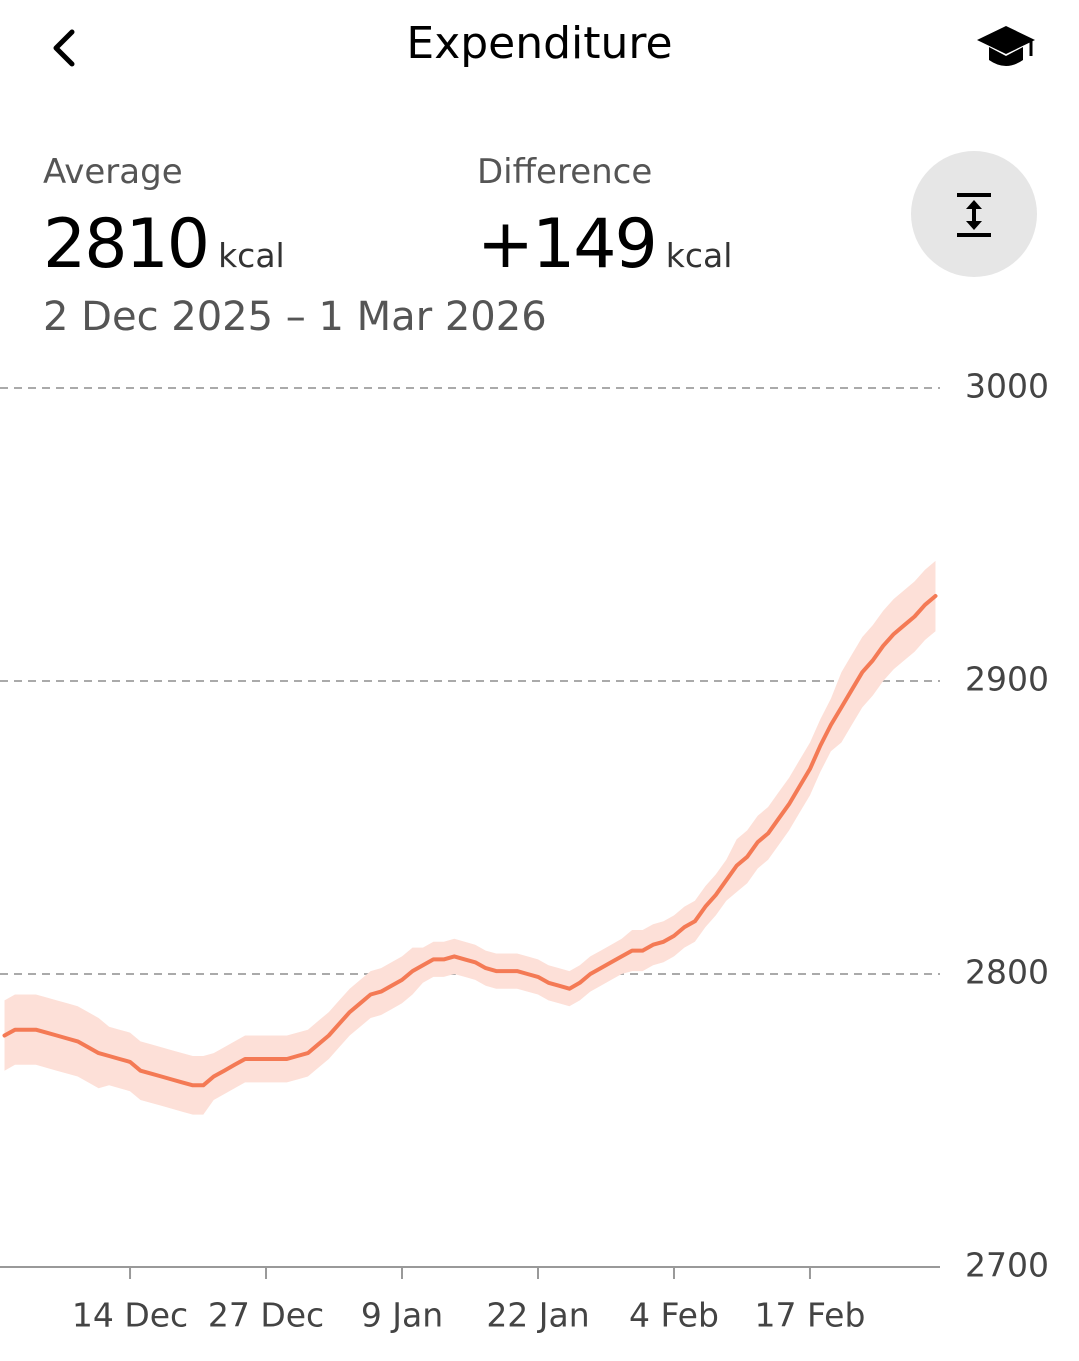  I want to click on back-icon, so click(64, 48).